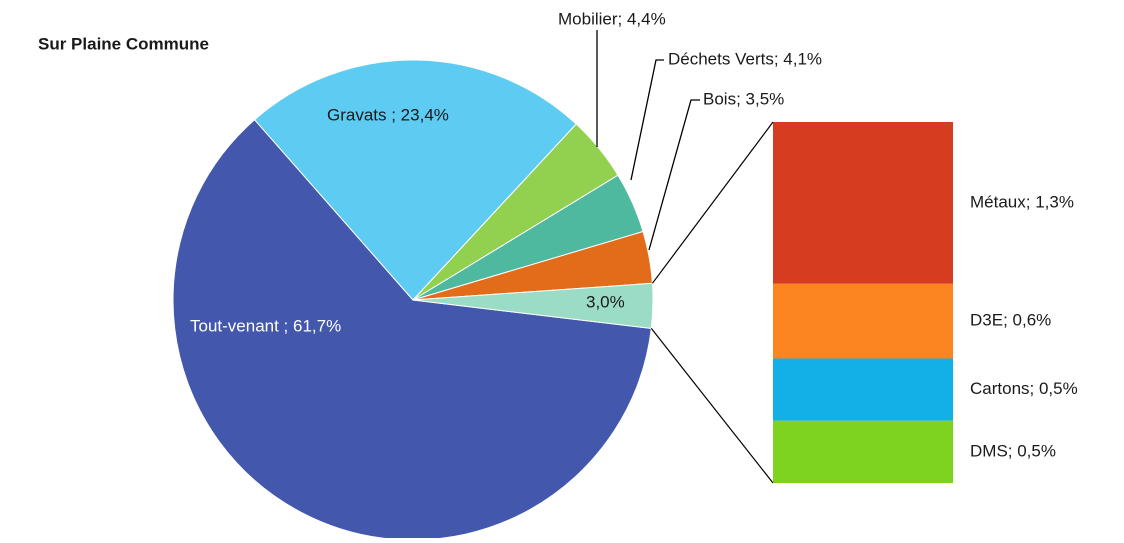 Image resolution: width=1124 pixels, height=543 pixels. What do you see at coordinates (605, 301) in the screenshot?
I see `slice-label: 3,0%` at bounding box center [605, 301].